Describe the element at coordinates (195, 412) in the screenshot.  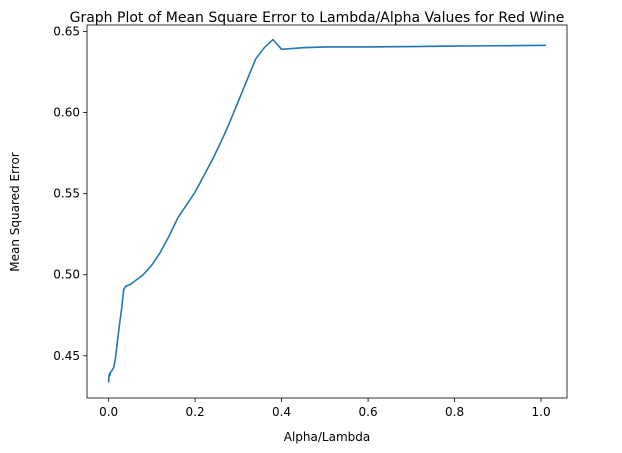
I see `x-tick-label: 0.2` at that location.